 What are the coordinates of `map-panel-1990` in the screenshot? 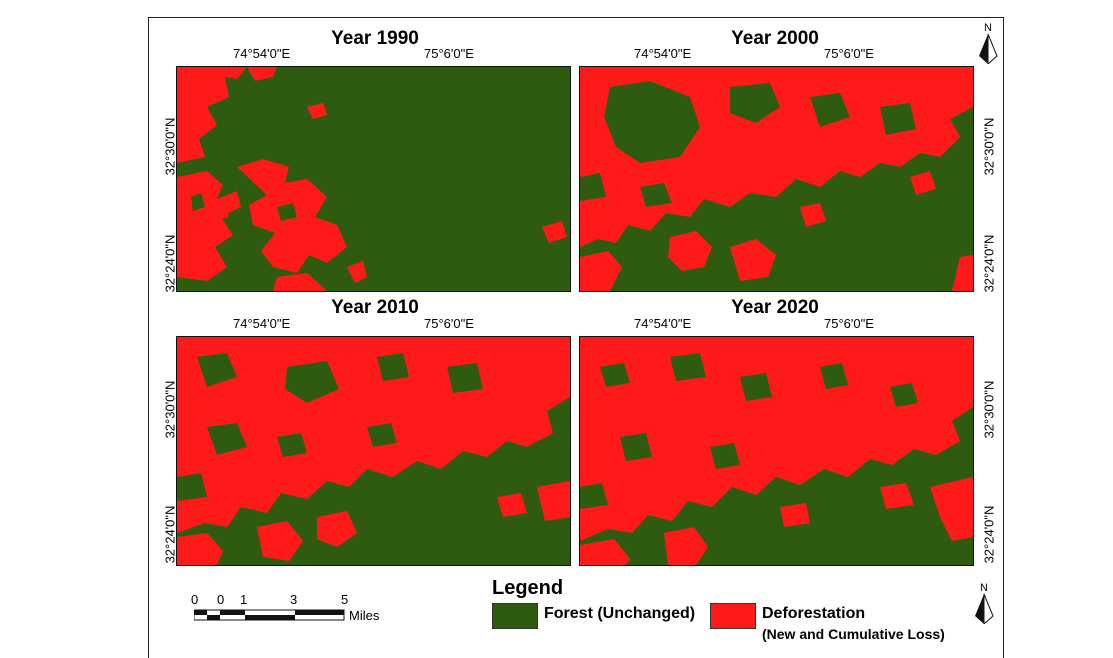 It's located at (373, 179).